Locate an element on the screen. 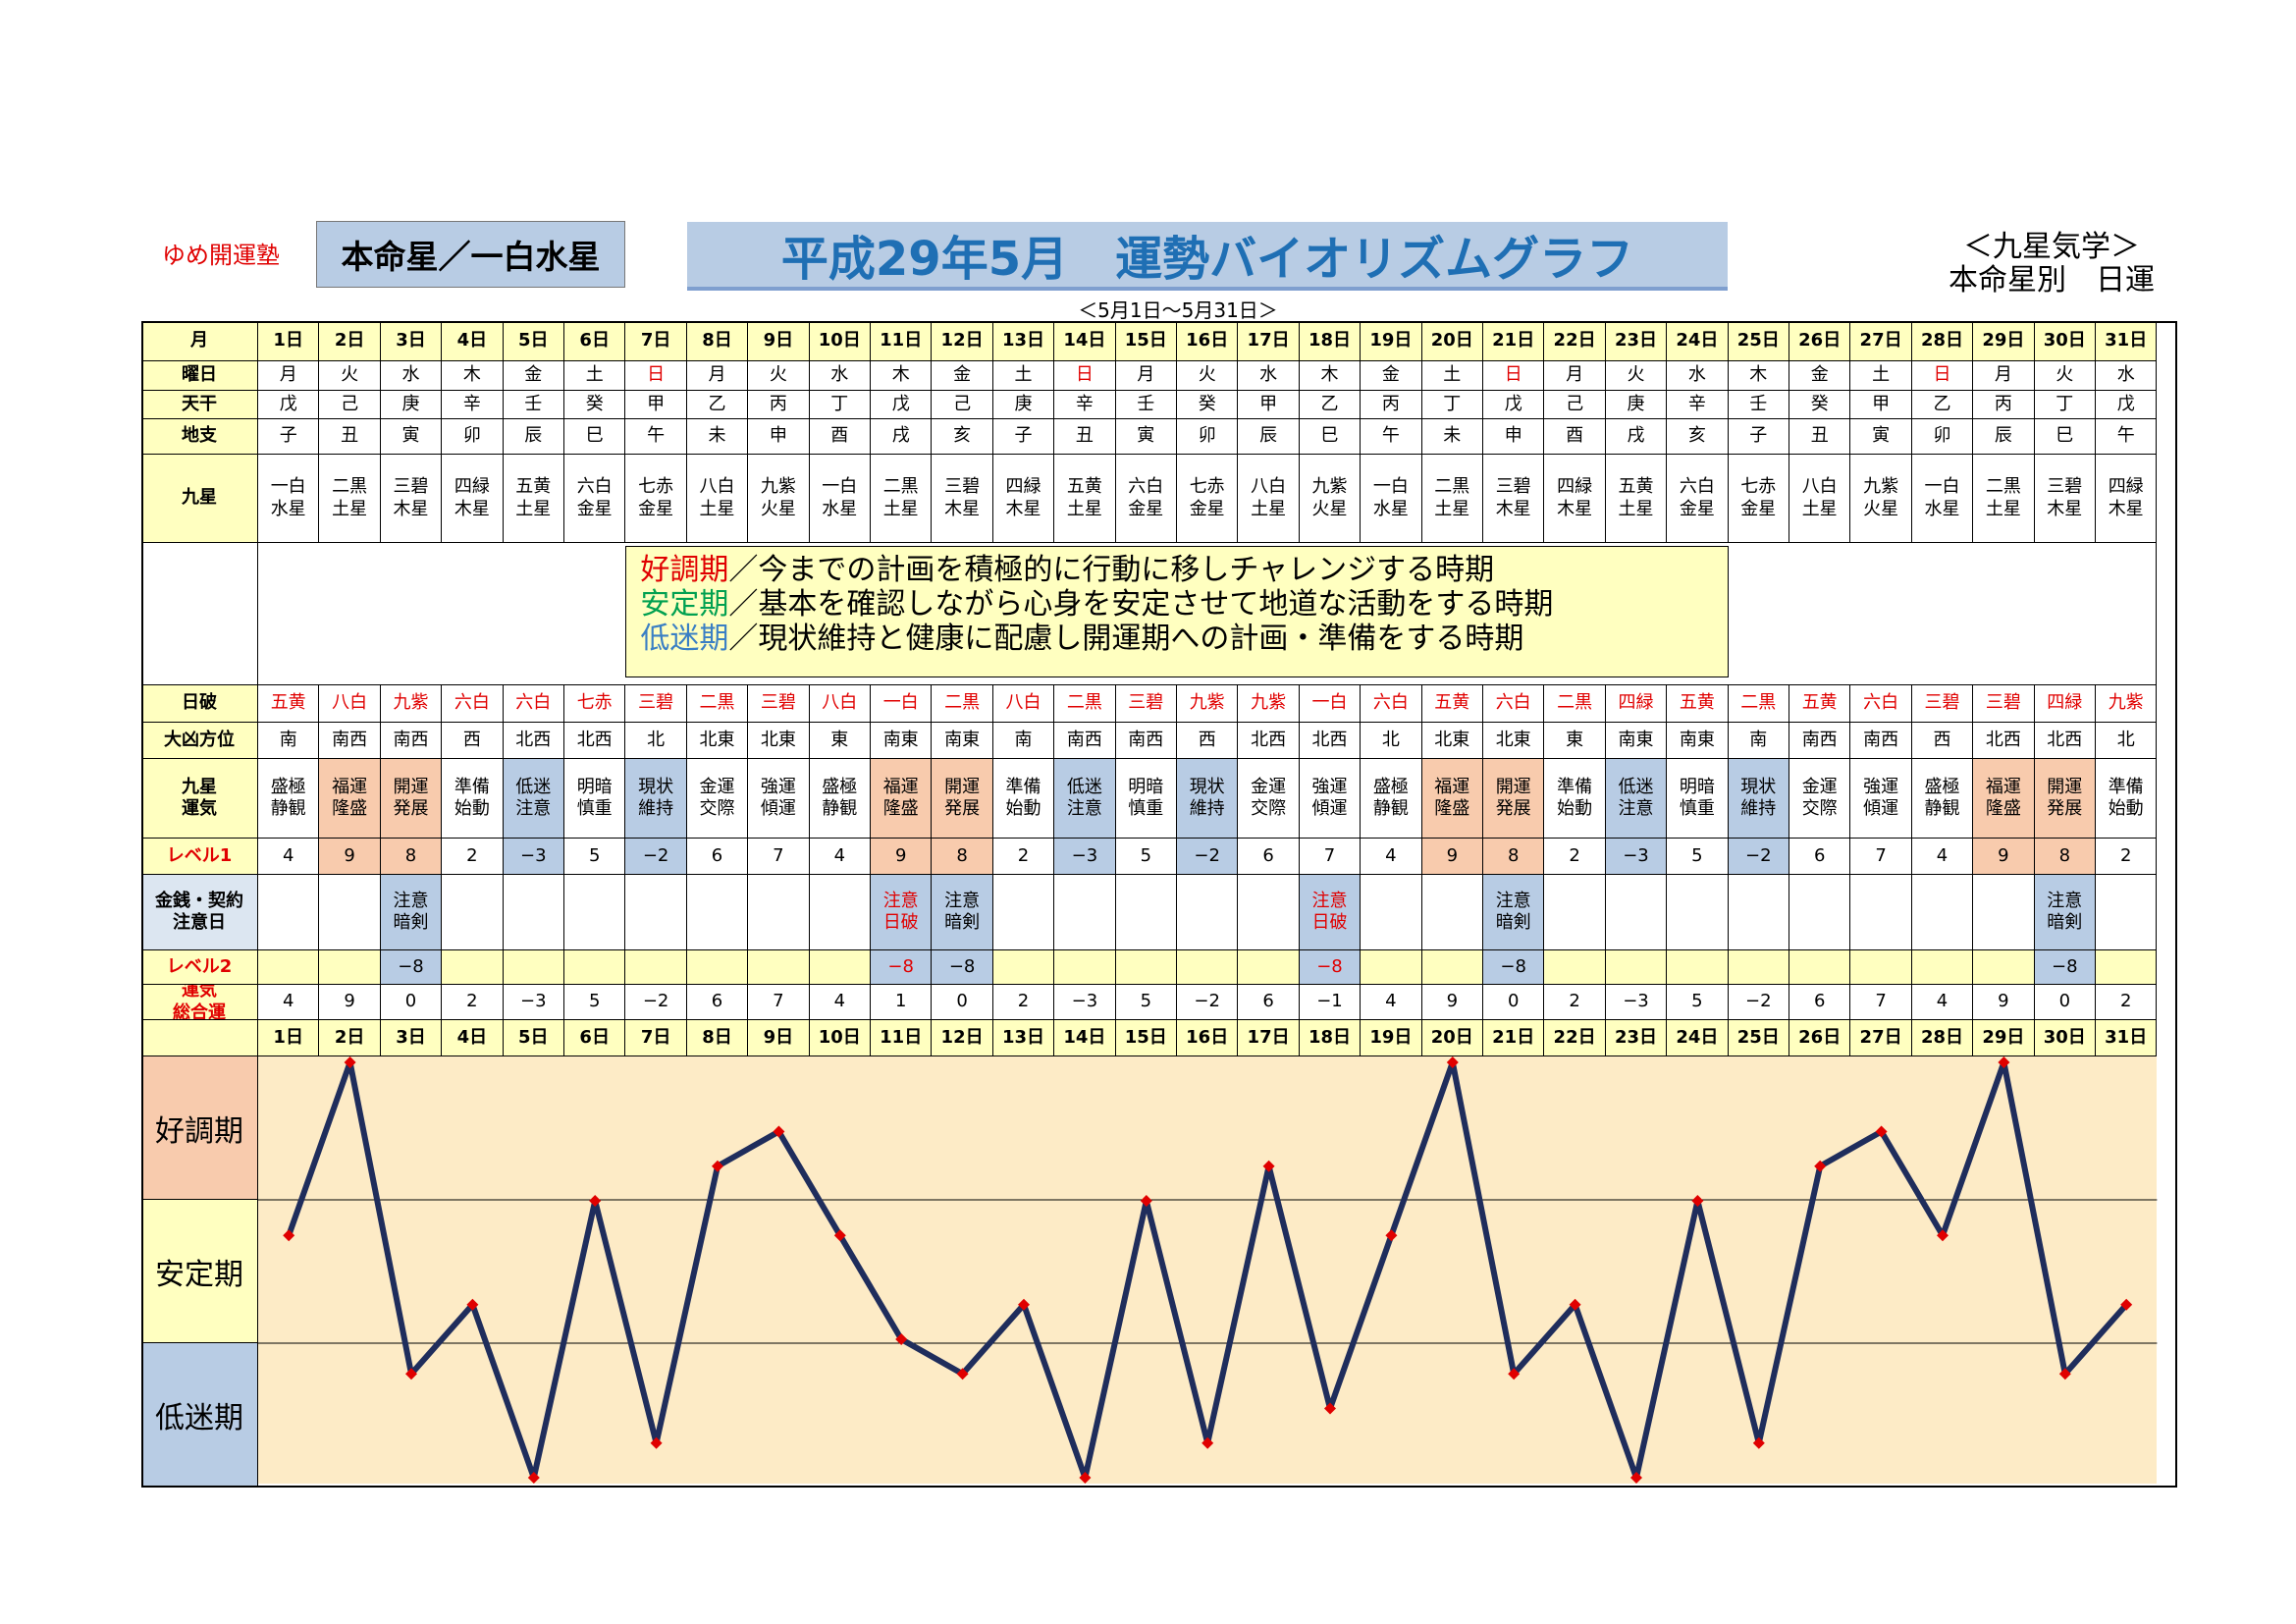  cell-daikyo-9: 北東 is located at coordinates (779, 741).